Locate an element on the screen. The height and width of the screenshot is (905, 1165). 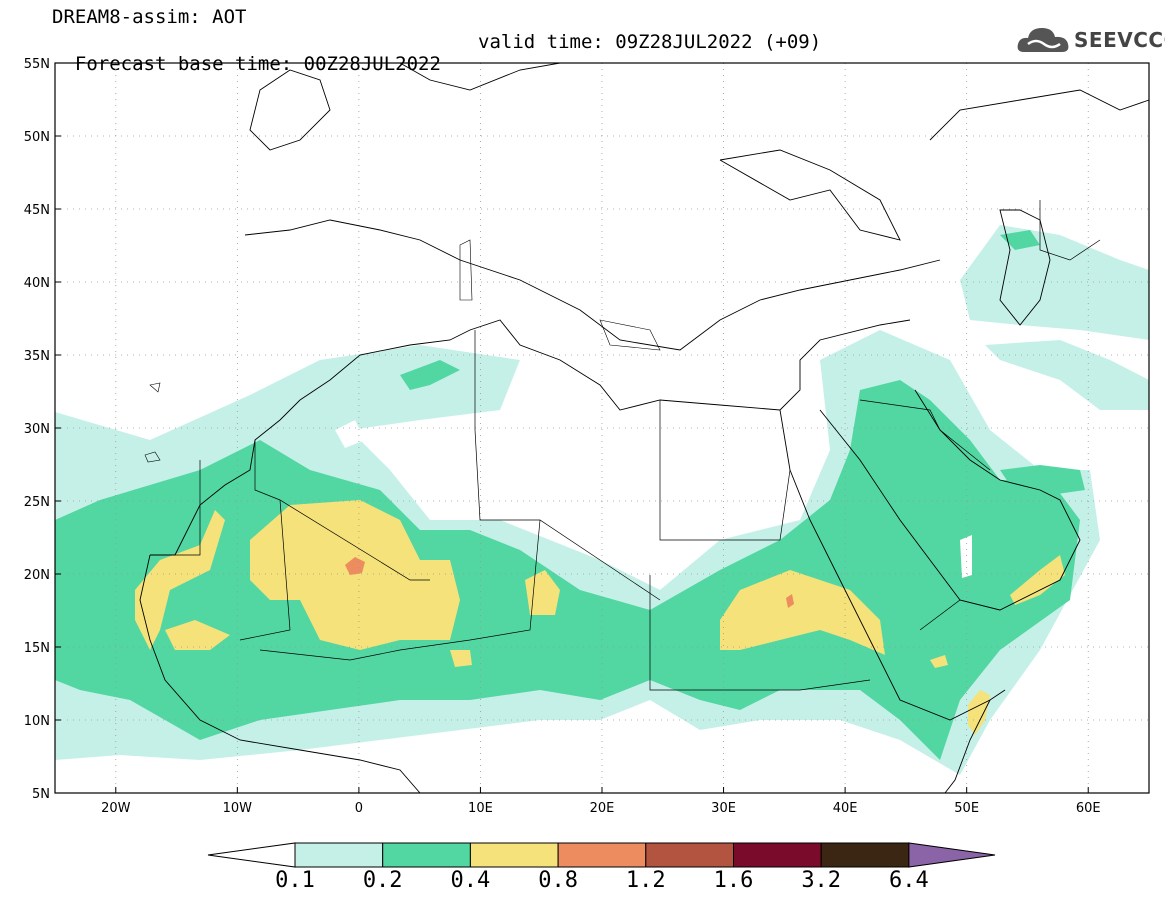
lon-tick-label: 50E is located at coordinates (966, 808).